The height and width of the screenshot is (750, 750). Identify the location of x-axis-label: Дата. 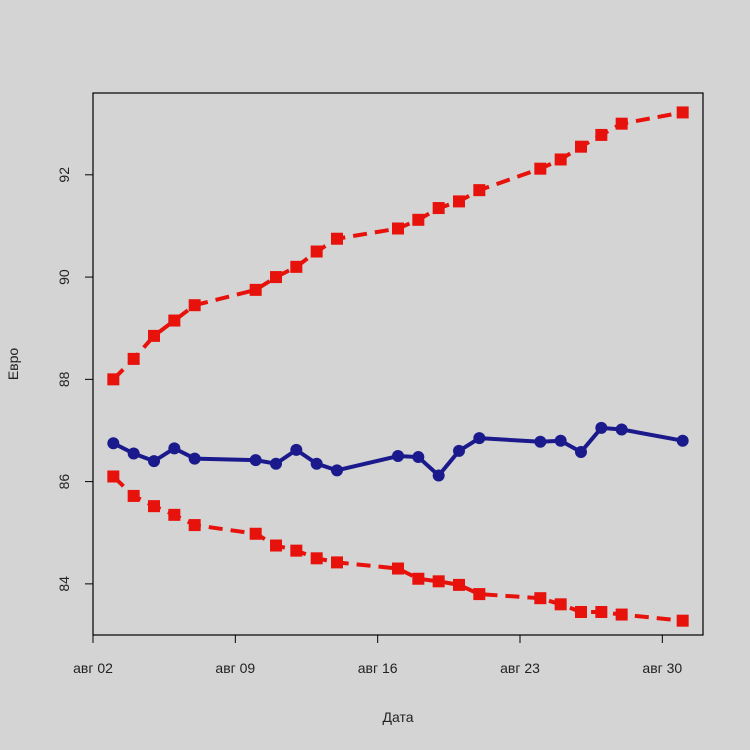
(397, 717).